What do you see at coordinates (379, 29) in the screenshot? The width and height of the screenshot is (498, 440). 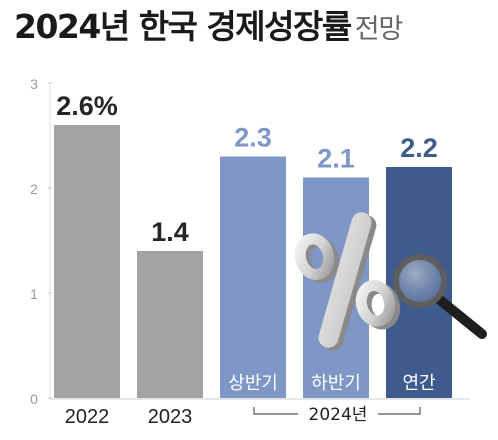 I see `chart-title-sub: 전망` at bounding box center [379, 29].